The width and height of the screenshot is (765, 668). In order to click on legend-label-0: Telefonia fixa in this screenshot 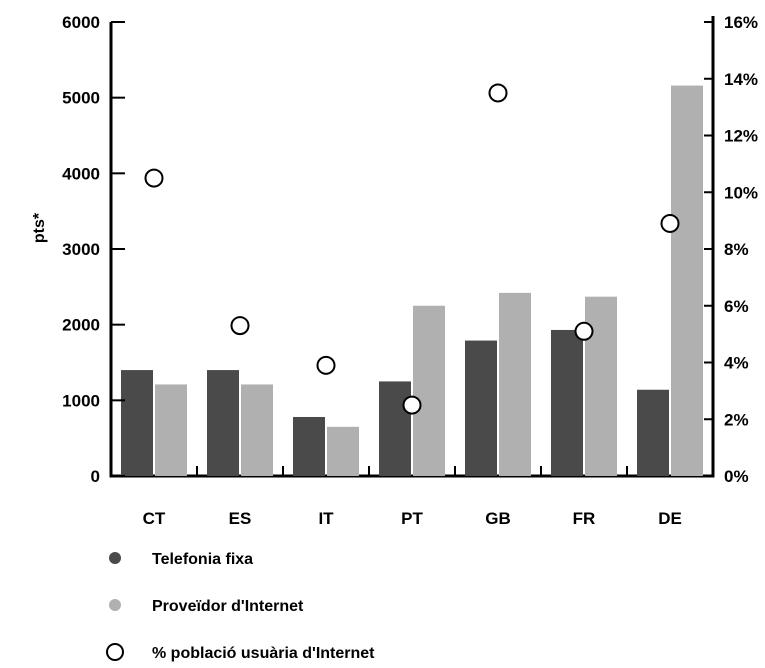, I will do `click(202, 559)`.